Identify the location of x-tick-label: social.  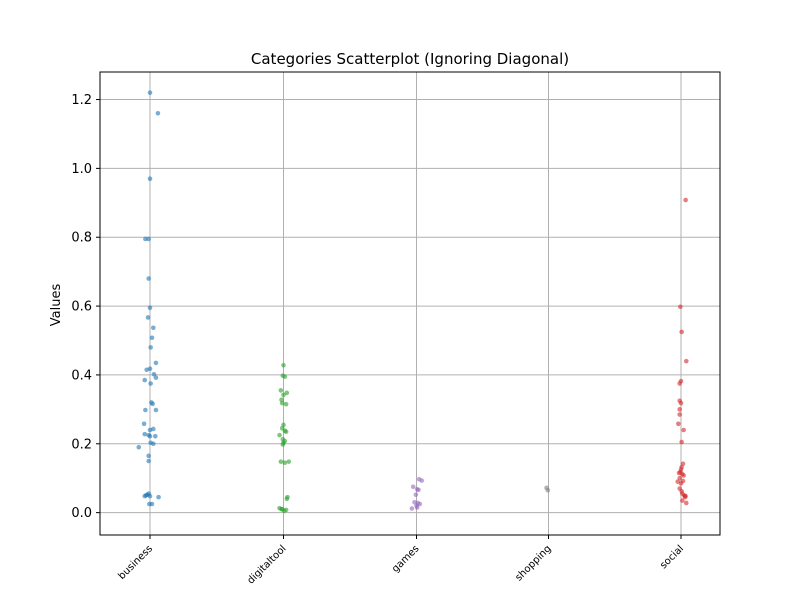
(672, 557).